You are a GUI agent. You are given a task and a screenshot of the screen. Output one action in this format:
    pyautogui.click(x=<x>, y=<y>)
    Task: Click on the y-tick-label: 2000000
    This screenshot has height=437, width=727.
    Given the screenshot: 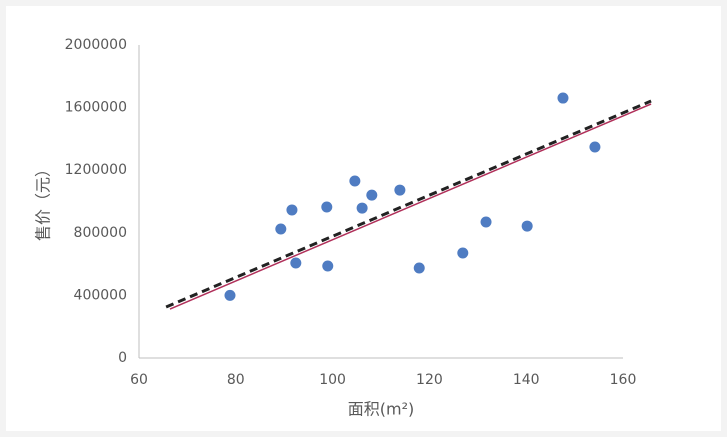 What is the action you would take?
    pyautogui.click(x=96, y=45)
    